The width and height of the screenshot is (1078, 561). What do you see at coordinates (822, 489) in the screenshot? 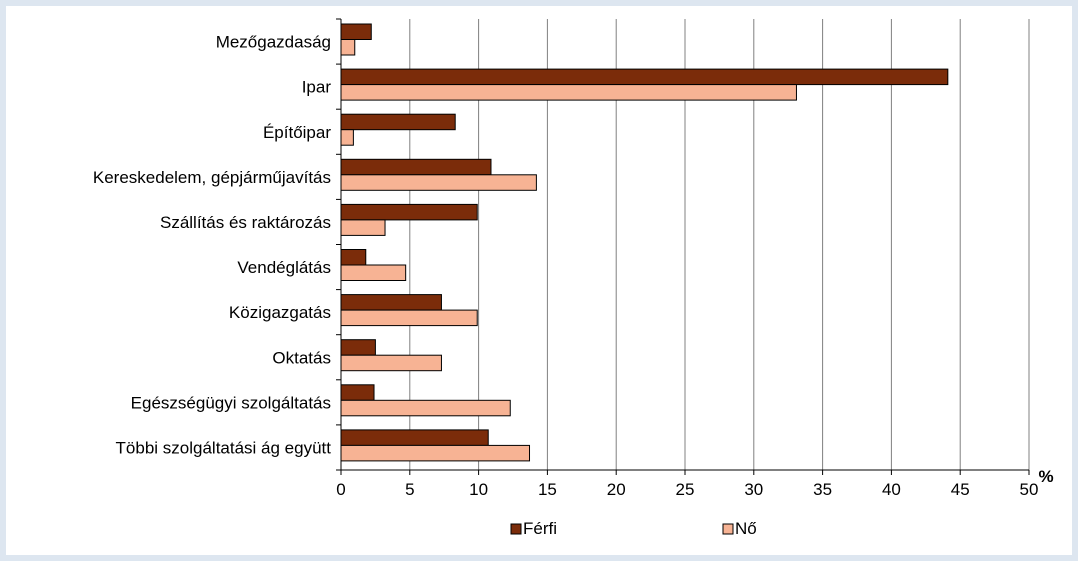
I see `x-tick-label: 35` at bounding box center [822, 489].